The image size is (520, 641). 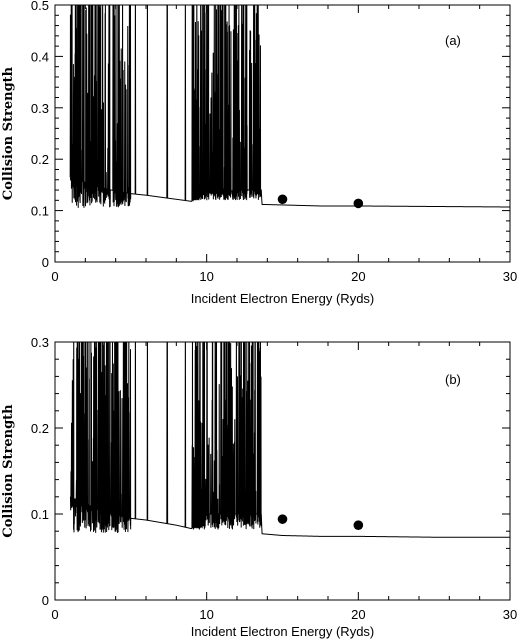 I want to click on y-tick-label: 0.5, so click(x=40, y=6).